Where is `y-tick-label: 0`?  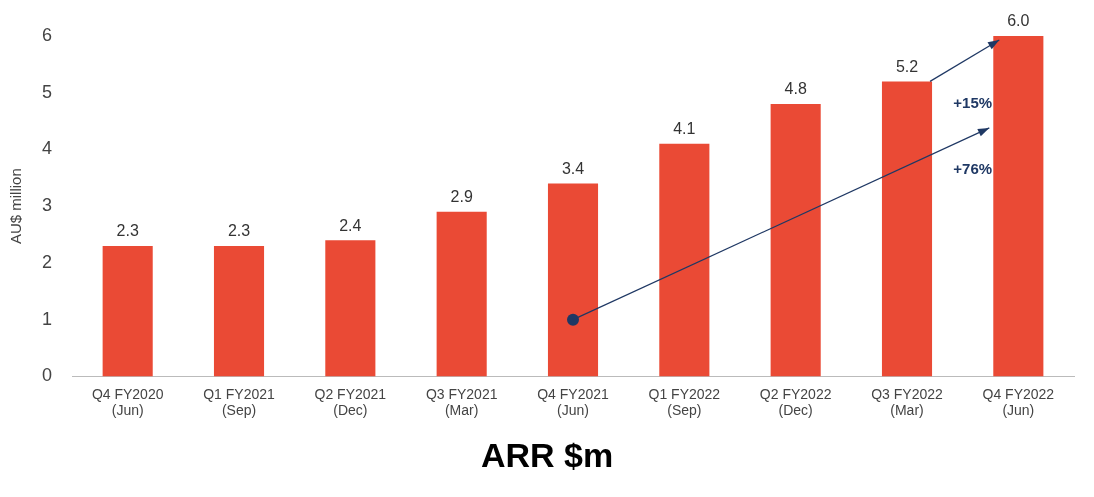 y-tick-label: 0 is located at coordinates (47, 375).